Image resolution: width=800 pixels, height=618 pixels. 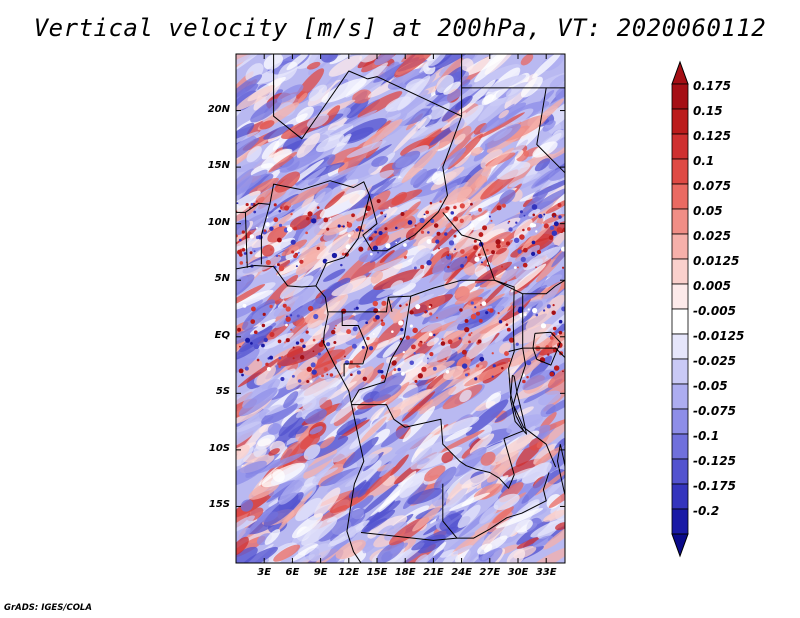 What do you see at coordinates (712, 86) in the screenshot?
I see `colorbar-label: 0.175` at bounding box center [712, 86].